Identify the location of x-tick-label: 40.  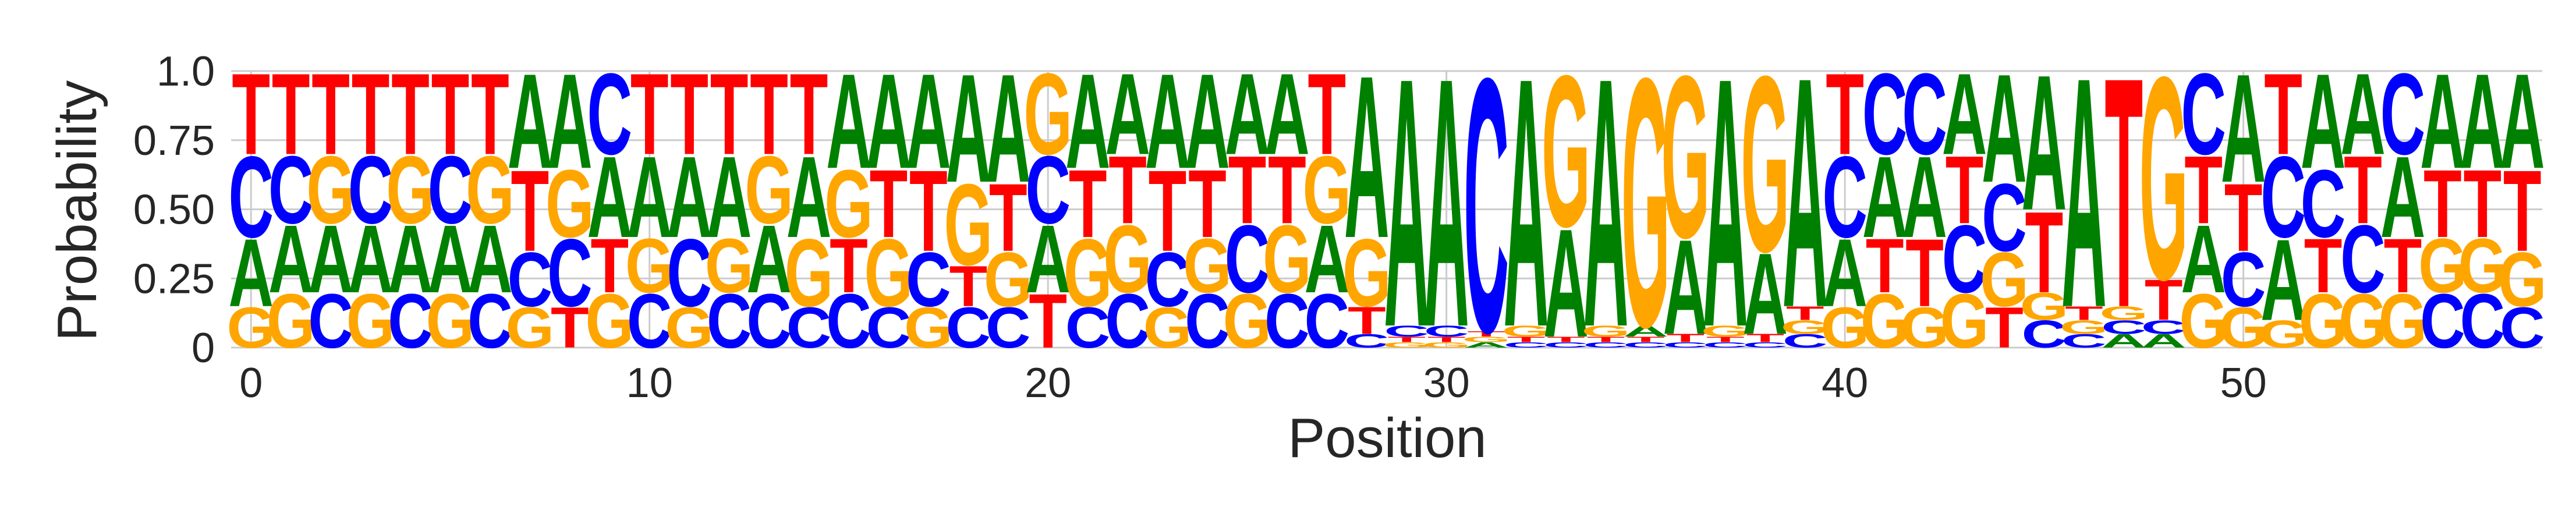
(1845, 383).